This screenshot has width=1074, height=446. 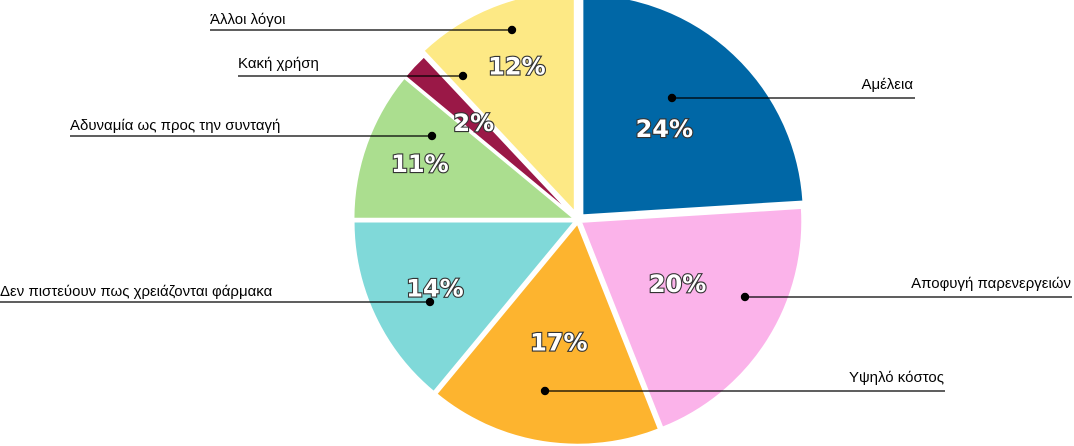 What do you see at coordinates (677, 284) in the screenshot?
I see `pie-slice-value-label: 20%` at bounding box center [677, 284].